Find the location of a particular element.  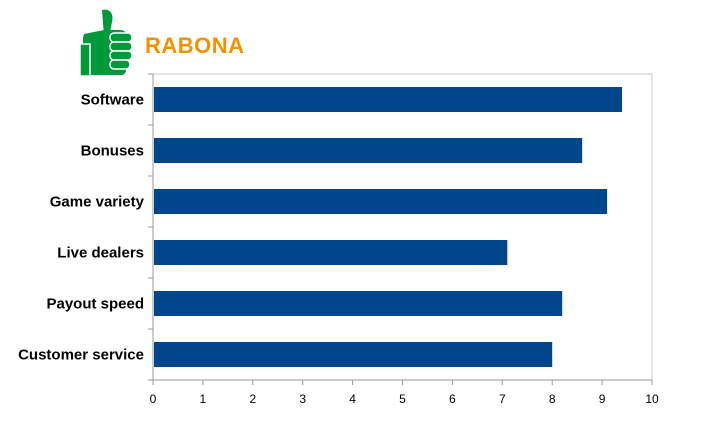

category-label: Payout speed is located at coordinates (95, 304).